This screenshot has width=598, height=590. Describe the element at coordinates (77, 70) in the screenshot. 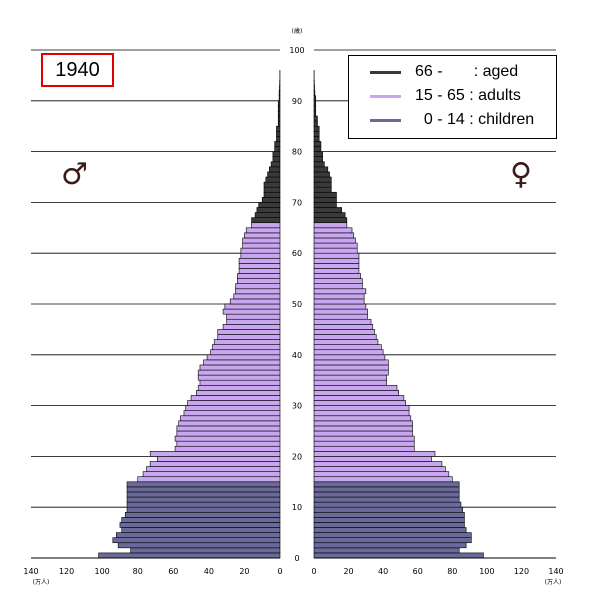

I see `year-label: 1940` at that location.